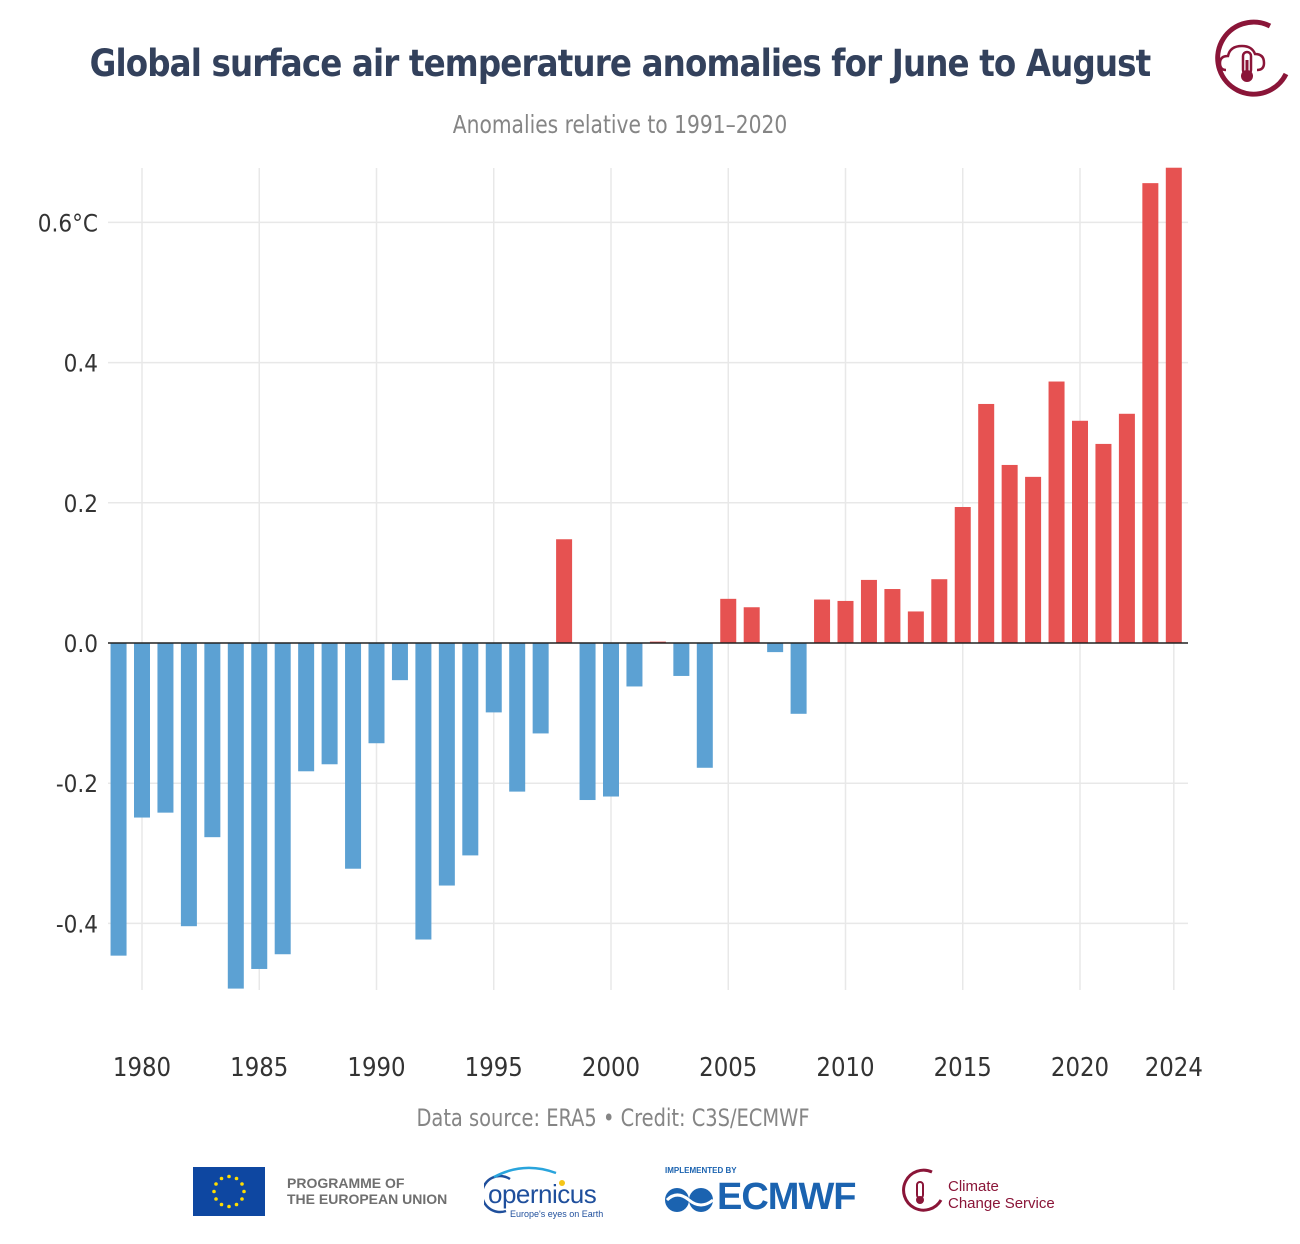  What do you see at coordinates (775, 648) in the screenshot?
I see `bar-2007` at bounding box center [775, 648].